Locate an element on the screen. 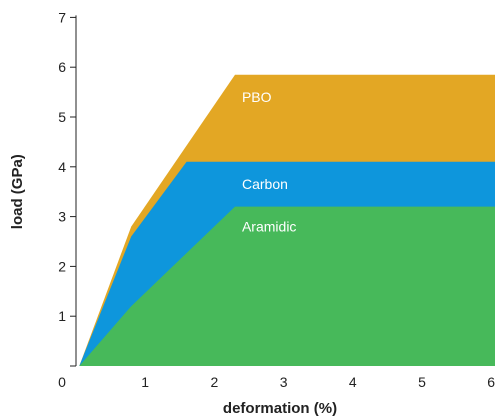 Image resolution: width=495 pixels, height=418 pixels. x-tick-label: 5 is located at coordinates (422, 382).